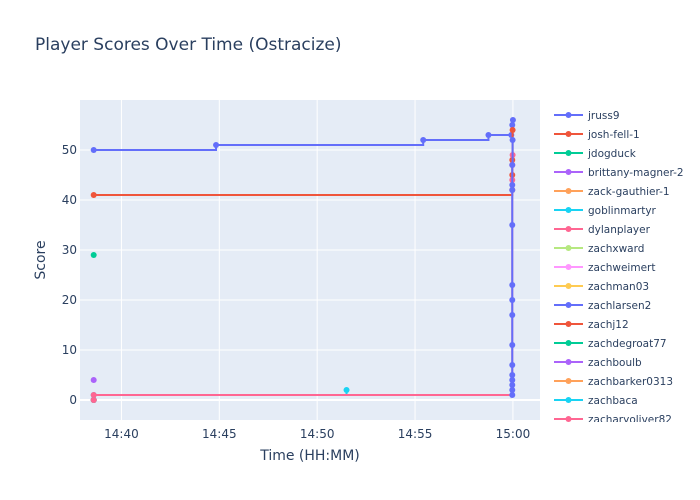 This screenshot has height=500, width=700. I want to click on x-axis-ticks: 14:40 14:45 14:50 14:55 15:00, so click(317, 434).